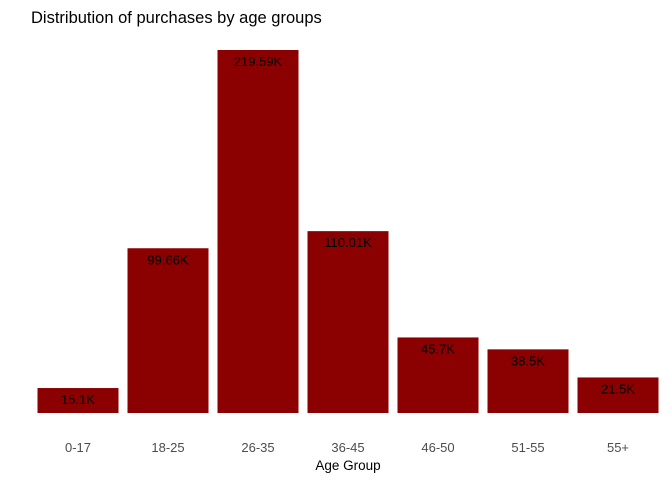 The image size is (672, 485). I want to click on data-label-51-55: 38.5K, so click(528, 360).